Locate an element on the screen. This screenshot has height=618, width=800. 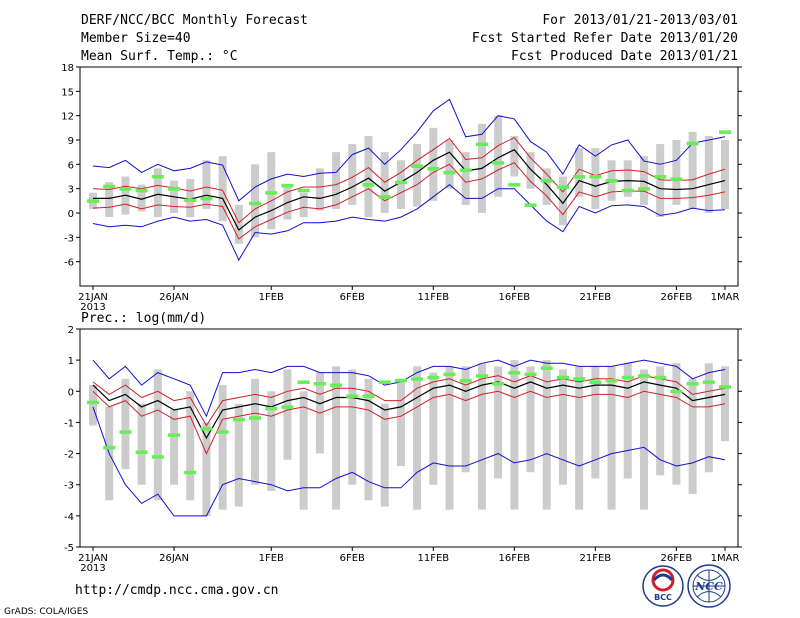
prec-xtick-label: 21JAN is located at coordinates (93, 558).